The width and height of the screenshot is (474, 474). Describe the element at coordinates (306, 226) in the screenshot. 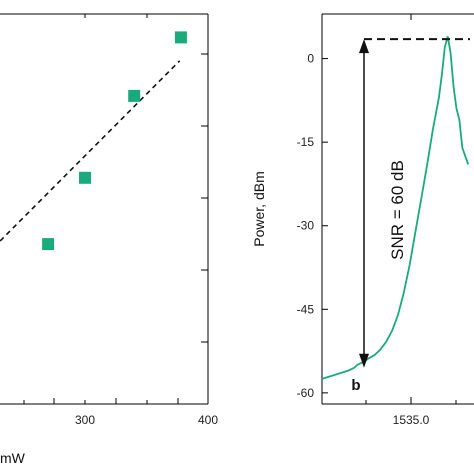

I see `y-tick-label: -30` at that location.